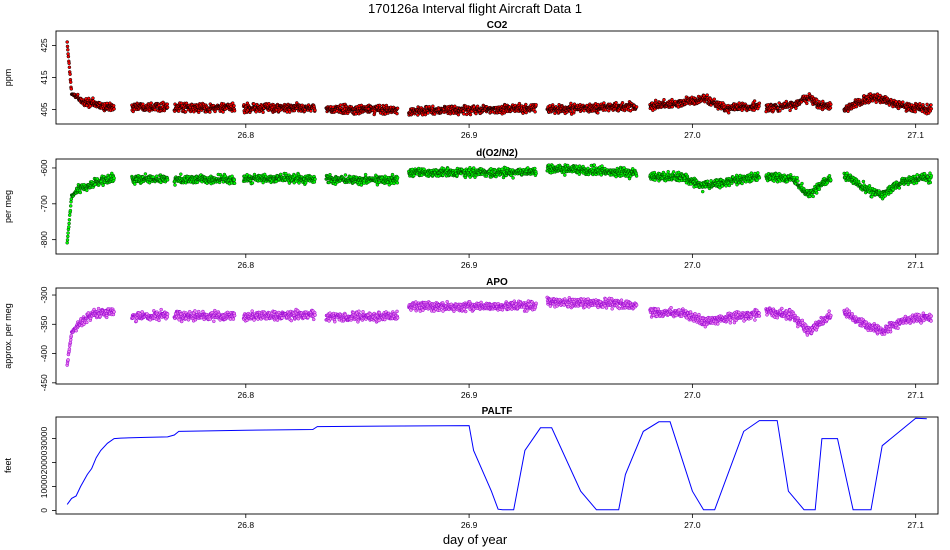 The width and height of the screenshot is (950, 550). What do you see at coordinates (8, 206) in the screenshot?
I see `y-axis-label-o2n2: per meg` at bounding box center [8, 206].